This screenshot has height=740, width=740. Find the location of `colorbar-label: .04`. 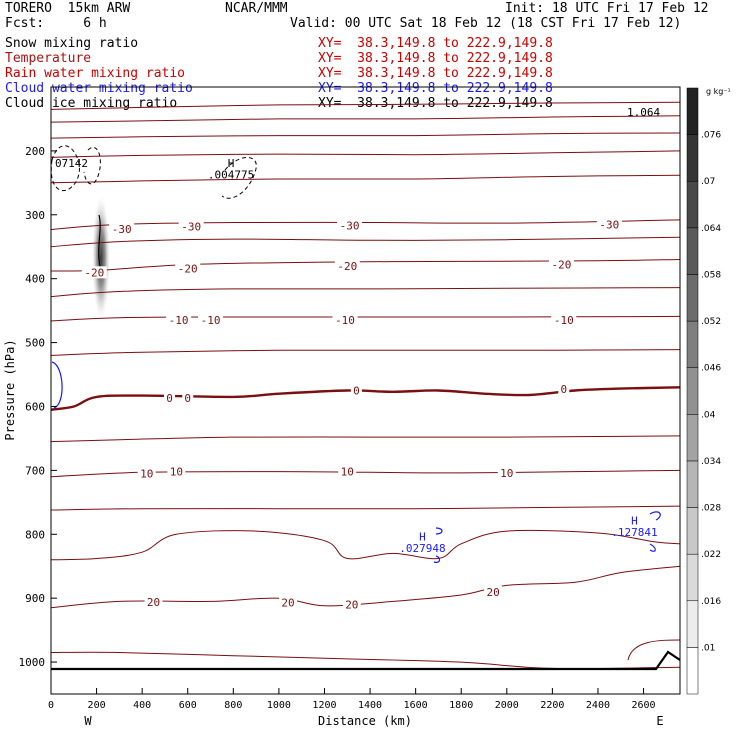

colorbar-label: .04 is located at coordinates (708, 415).